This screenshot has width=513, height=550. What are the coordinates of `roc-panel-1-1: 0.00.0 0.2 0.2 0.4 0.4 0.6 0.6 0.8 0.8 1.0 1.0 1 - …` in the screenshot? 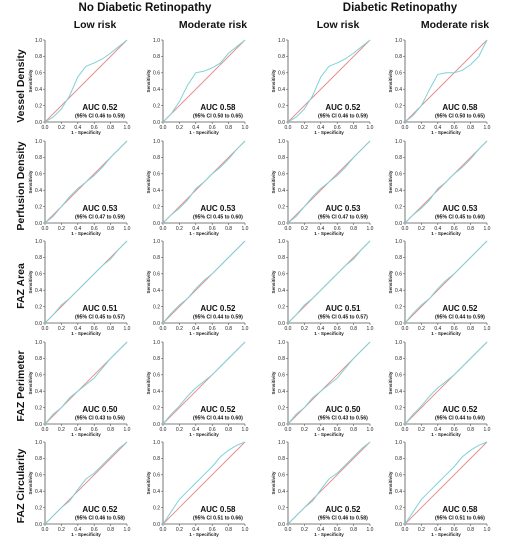 It's located at (79, 86).